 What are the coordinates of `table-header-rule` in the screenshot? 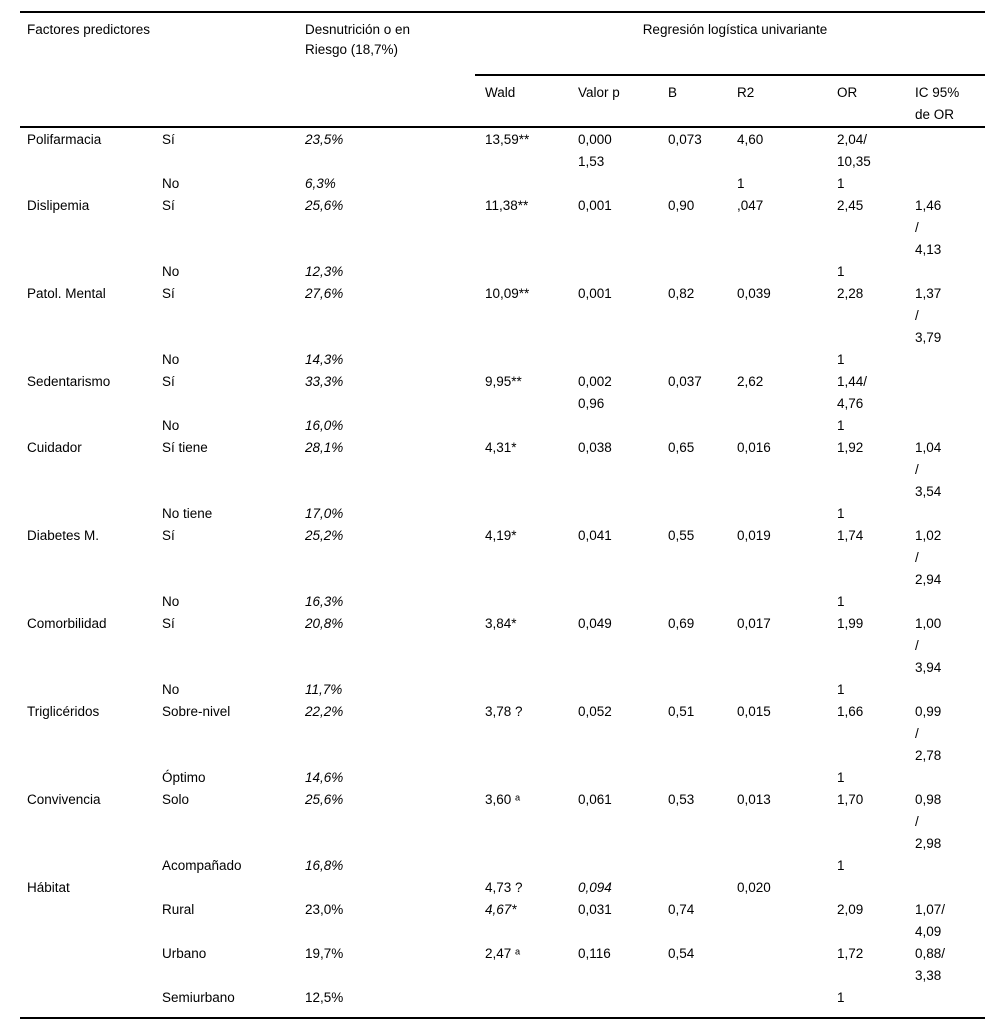 It's located at (502, 127).